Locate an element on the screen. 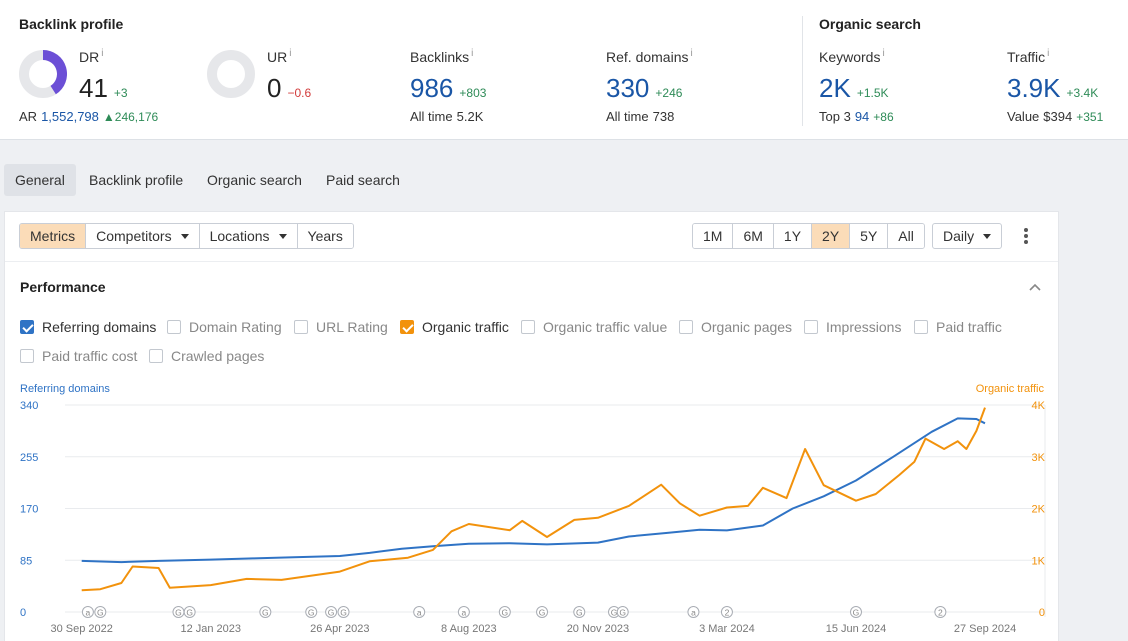  traffic-value-row: 3.9K +3.4K is located at coordinates (1052, 88).